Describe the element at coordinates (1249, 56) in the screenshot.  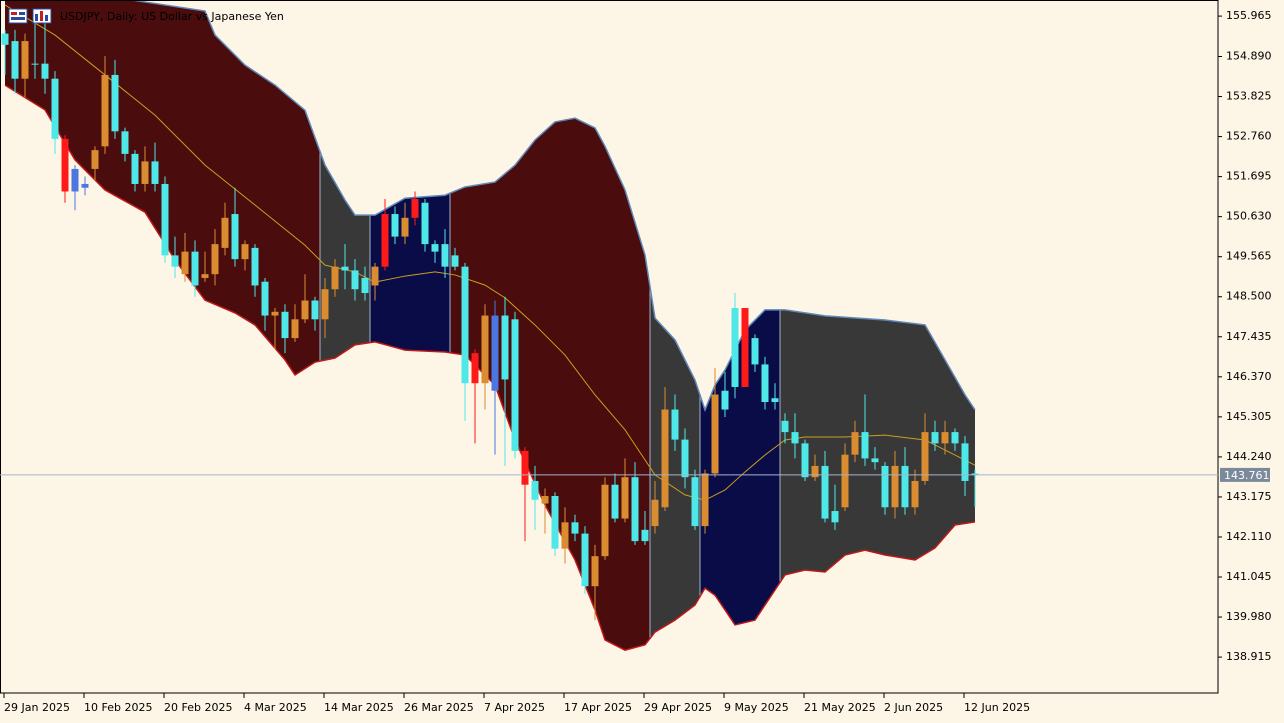
I see `y-tick-label: 154.890` at that location.